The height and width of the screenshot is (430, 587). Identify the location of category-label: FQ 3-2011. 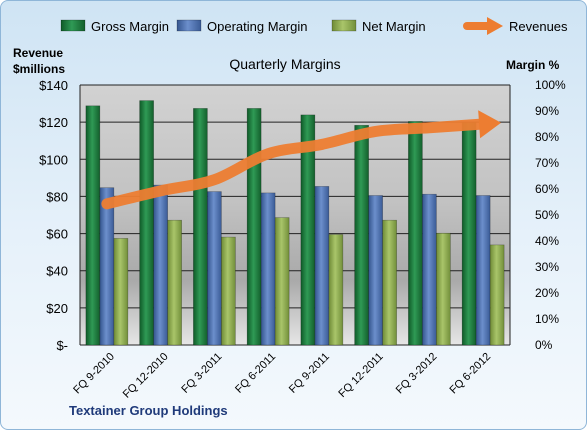
(201, 373).